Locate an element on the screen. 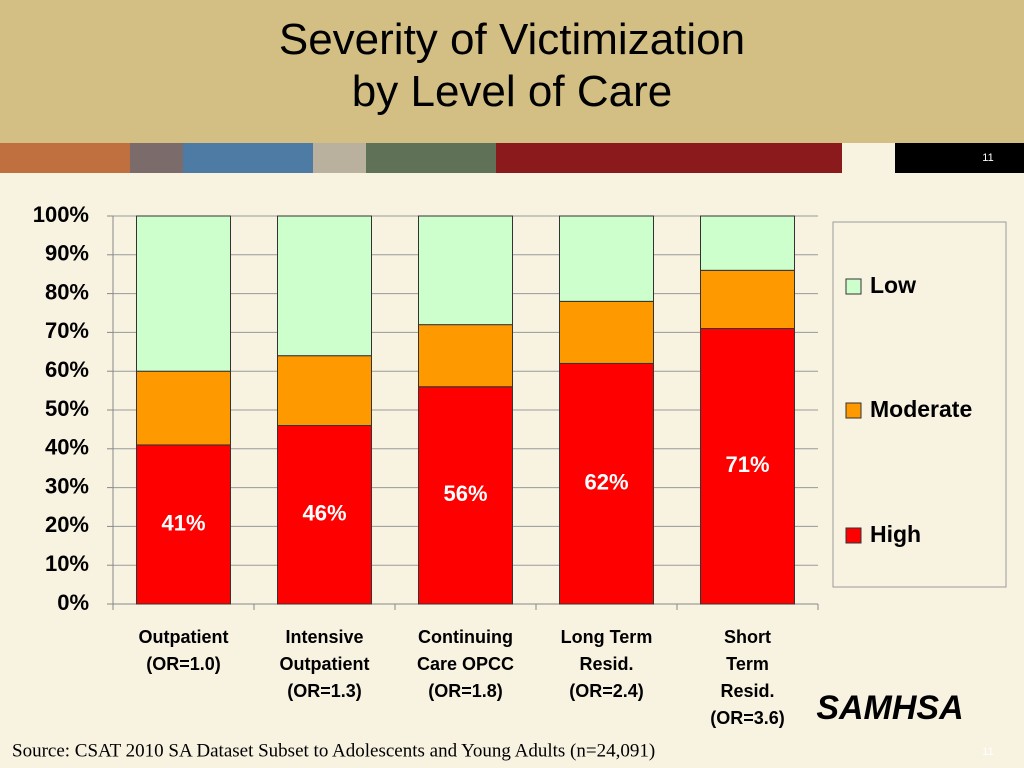 The image size is (1024, 768). legend-label: High is located at coordinates (895, 534).